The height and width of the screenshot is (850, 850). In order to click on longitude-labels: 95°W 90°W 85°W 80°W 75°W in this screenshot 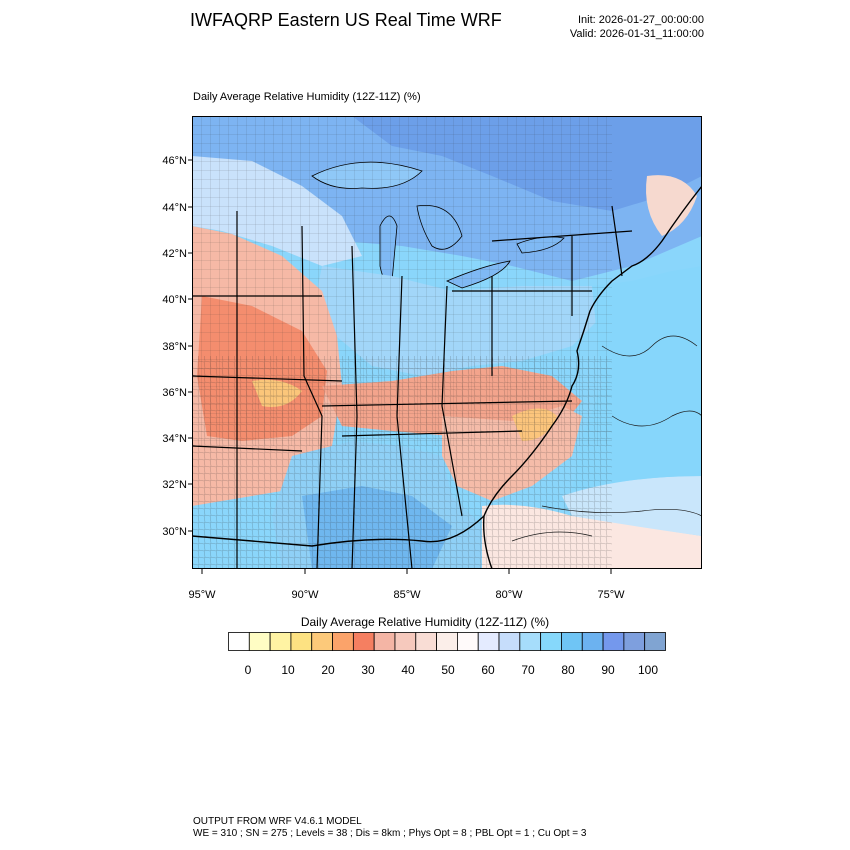, I will do `click(406, 585)`.